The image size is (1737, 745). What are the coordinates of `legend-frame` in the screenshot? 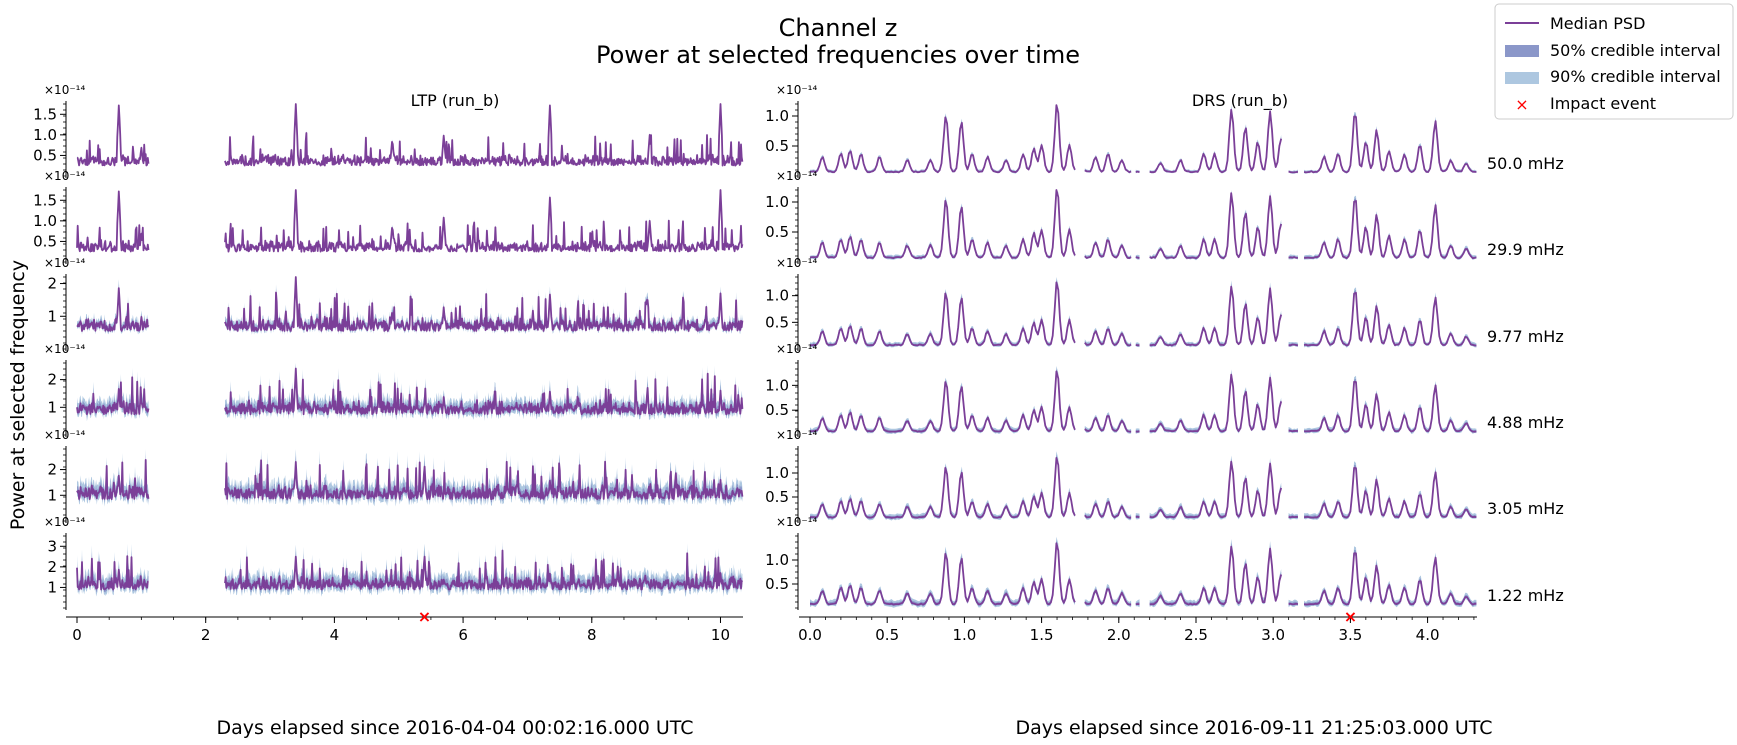 It's located at (1614, 61).